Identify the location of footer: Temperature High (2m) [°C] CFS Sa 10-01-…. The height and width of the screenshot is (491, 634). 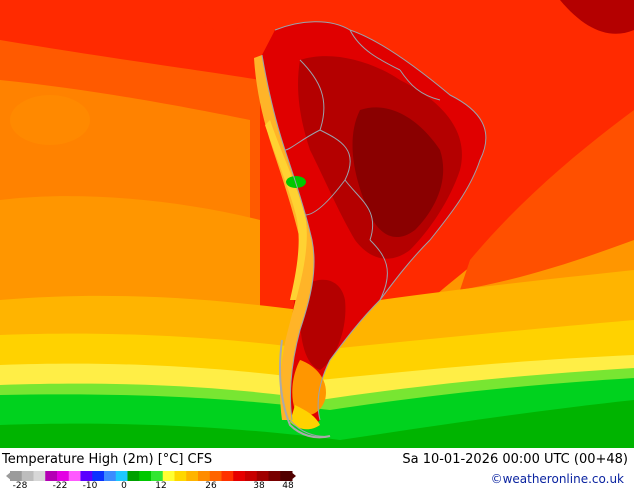
(317, 469).